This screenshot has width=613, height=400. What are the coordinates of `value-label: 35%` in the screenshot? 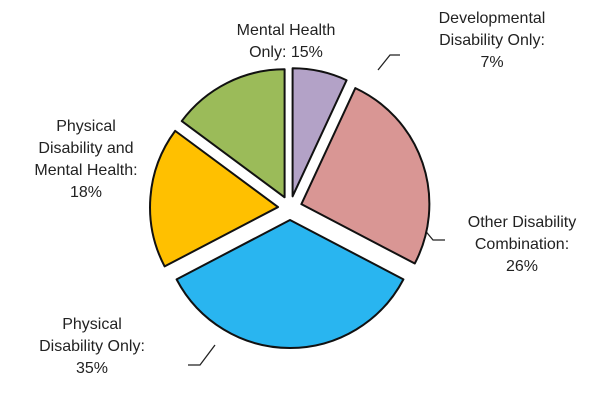 It's located at (92, 368).